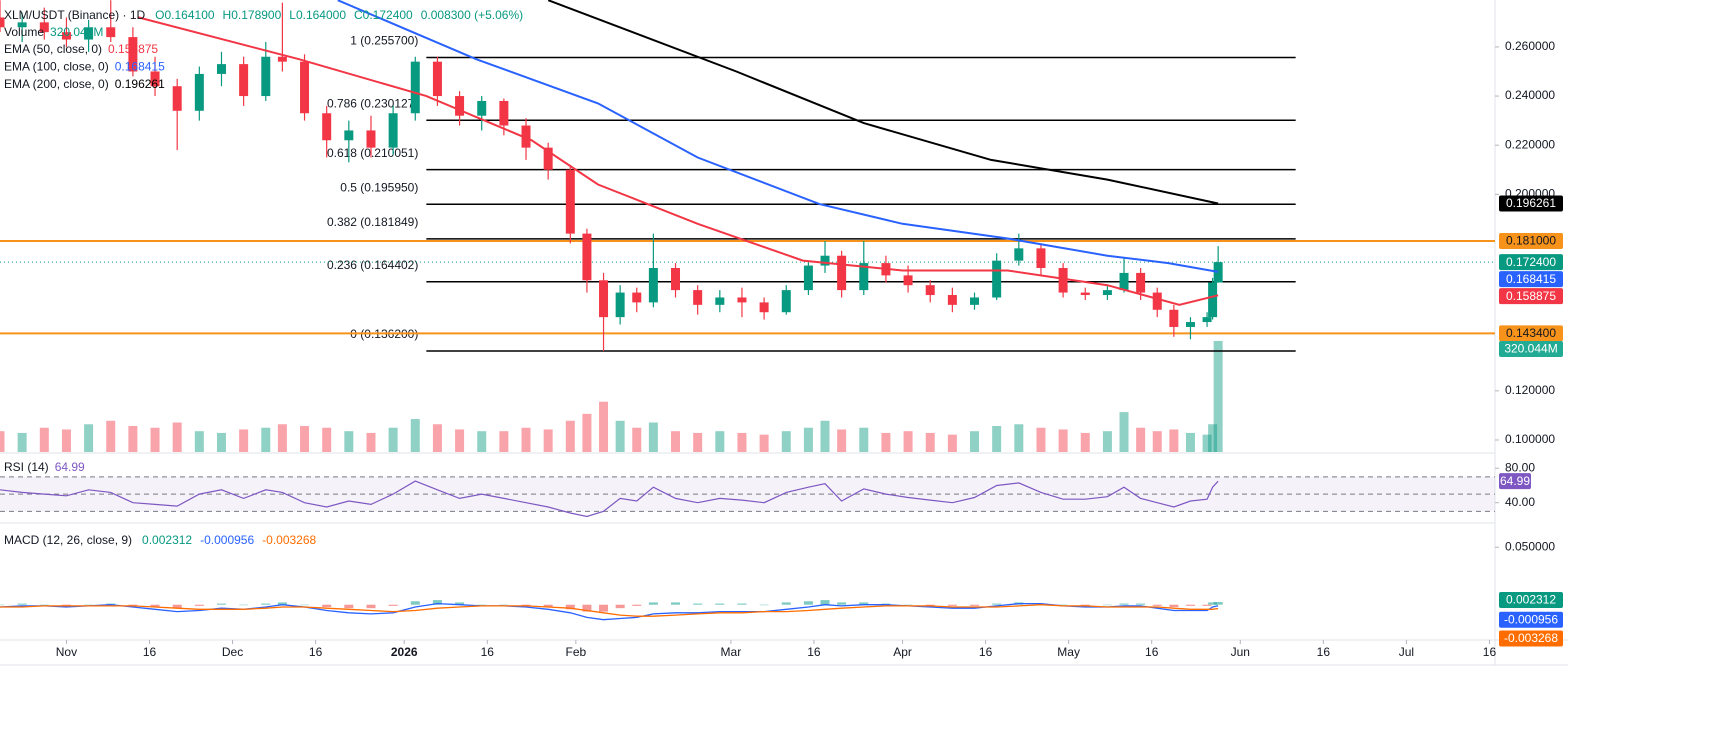  What do you see at coordinates (1531, 333) in the screenshot?
I see `hline-badge` at bounding box center [1531, 333].